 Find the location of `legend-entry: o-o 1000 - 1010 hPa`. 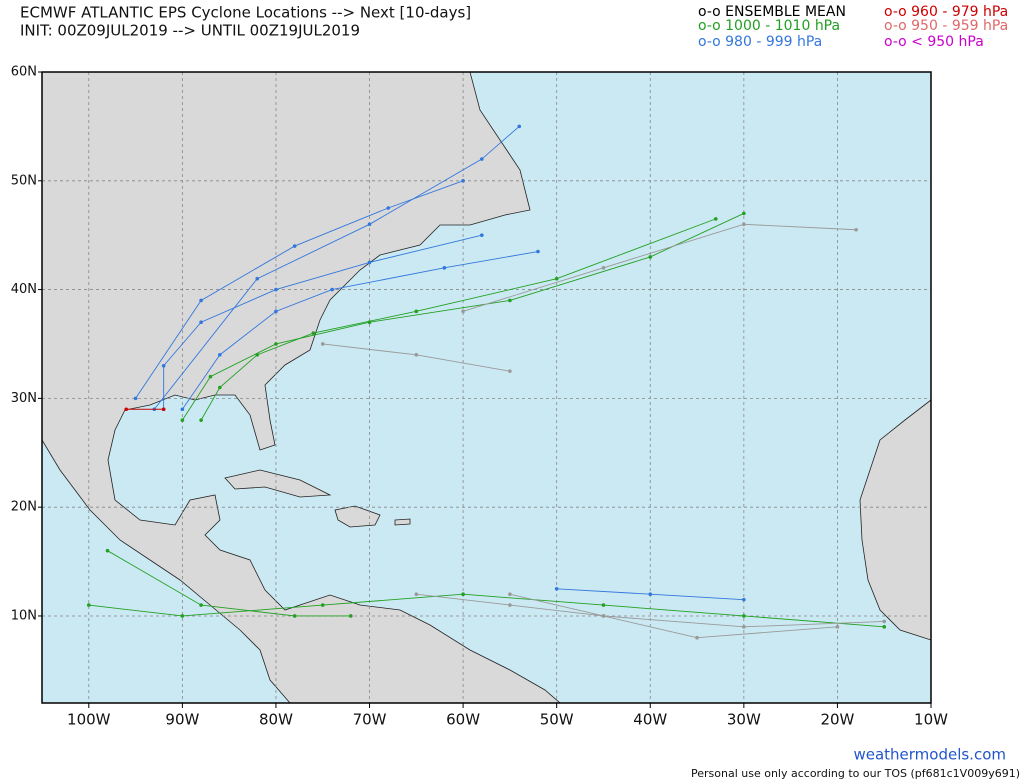

legend-entry: o-o 1000 - 1010 hPa is located at coordinates (769, 26).